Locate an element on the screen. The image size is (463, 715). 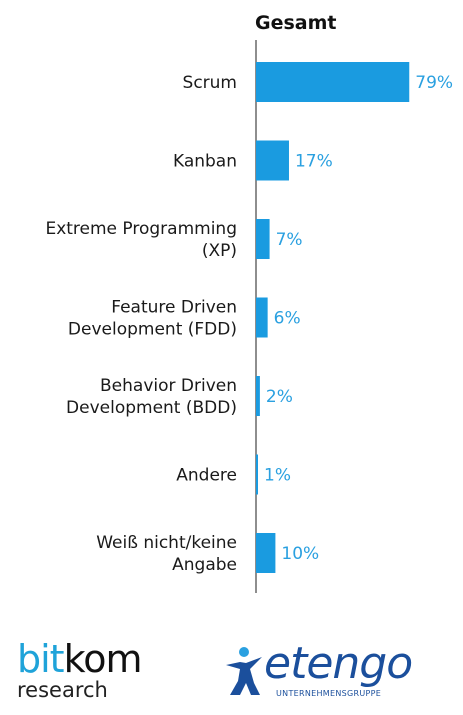
category-label: (XP) is located at coordinates (219, 251).